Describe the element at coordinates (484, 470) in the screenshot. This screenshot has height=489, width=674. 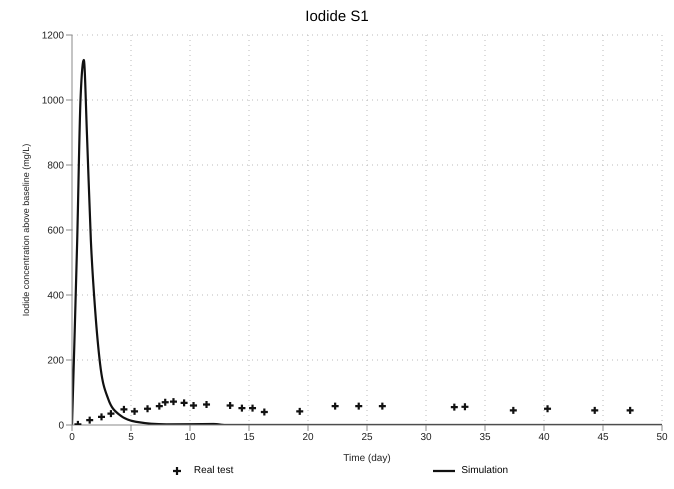
I see `legend-label: Simulation` at that location.